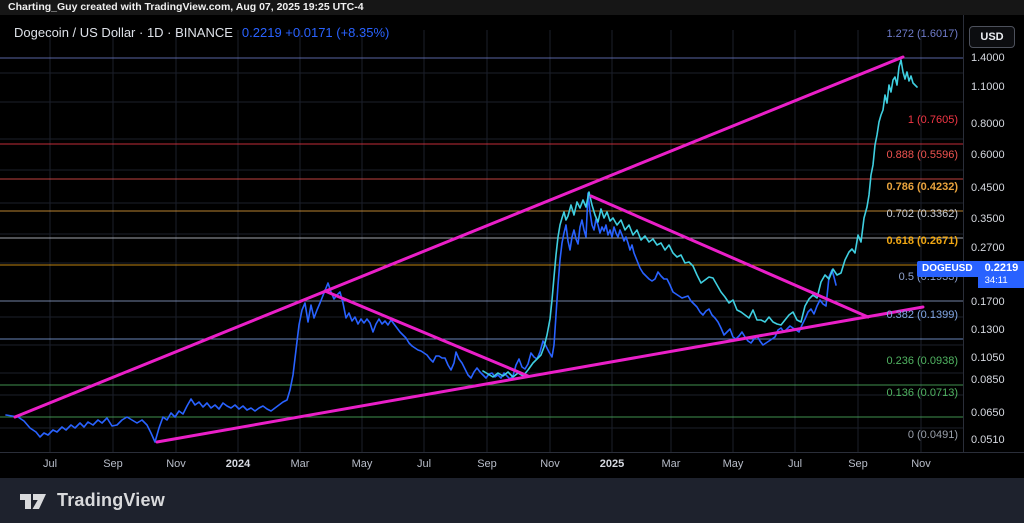 This screenshot has width=1024, height=523. Describe the element at coordinates (922, 155) in the screenshot. I see `fib-level-label-0.888: 0.888 (0.5596)` at that location.